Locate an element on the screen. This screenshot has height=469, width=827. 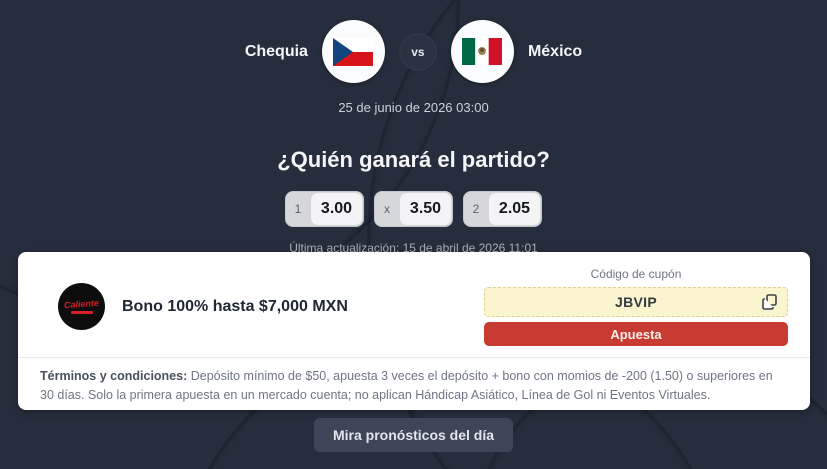
copy-icon is located at coordinates (770, 302).